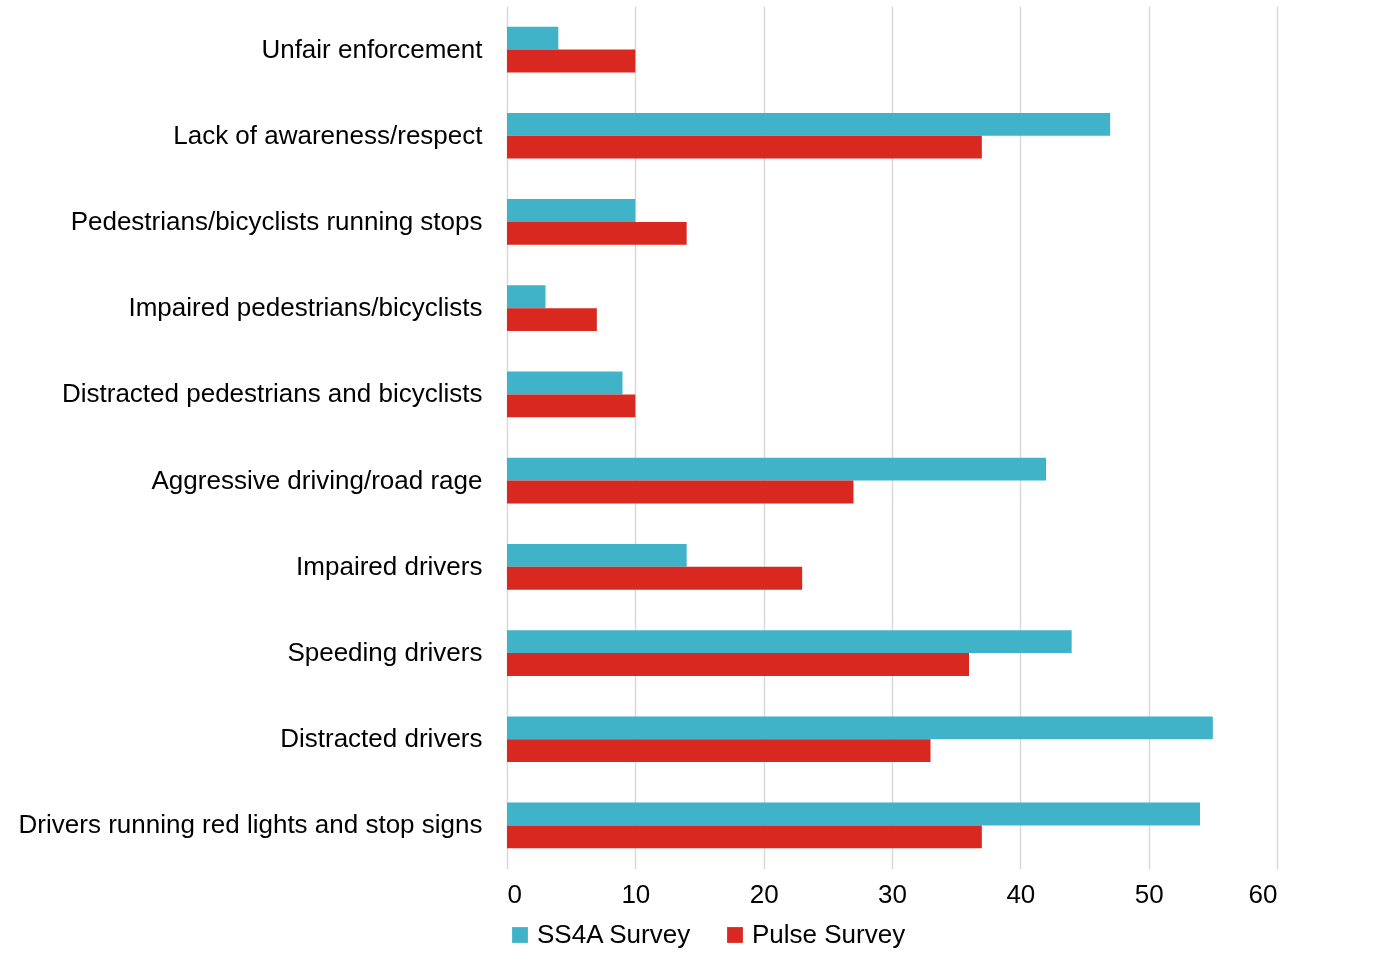 The image size is (1377, 980). Describe the element at coordinates (276, 220) in the screenshot. I see `y-tick-label: Pedestrians/bicyclists running stops` at that location.